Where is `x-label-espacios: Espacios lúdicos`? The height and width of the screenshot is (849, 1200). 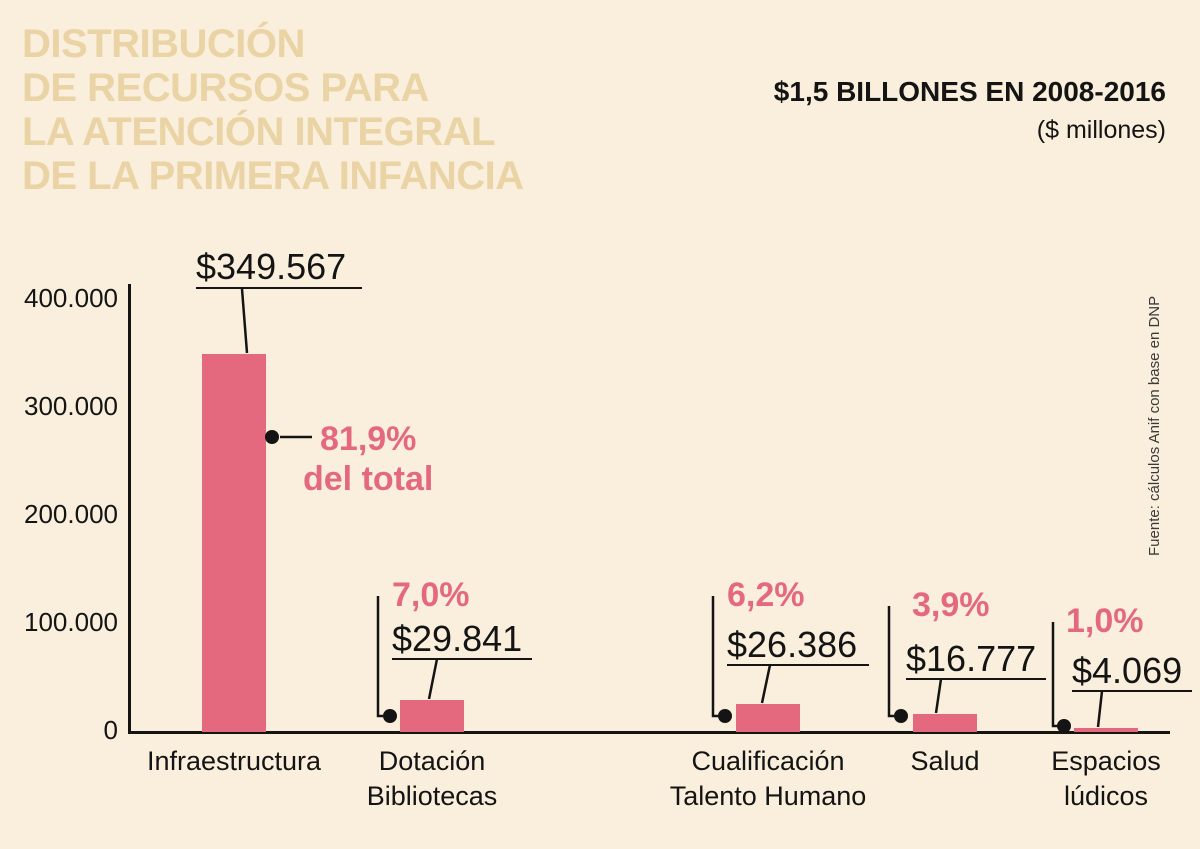
x-label-espacios: Espacios lúdicos is located at coordinates (1106, 779).